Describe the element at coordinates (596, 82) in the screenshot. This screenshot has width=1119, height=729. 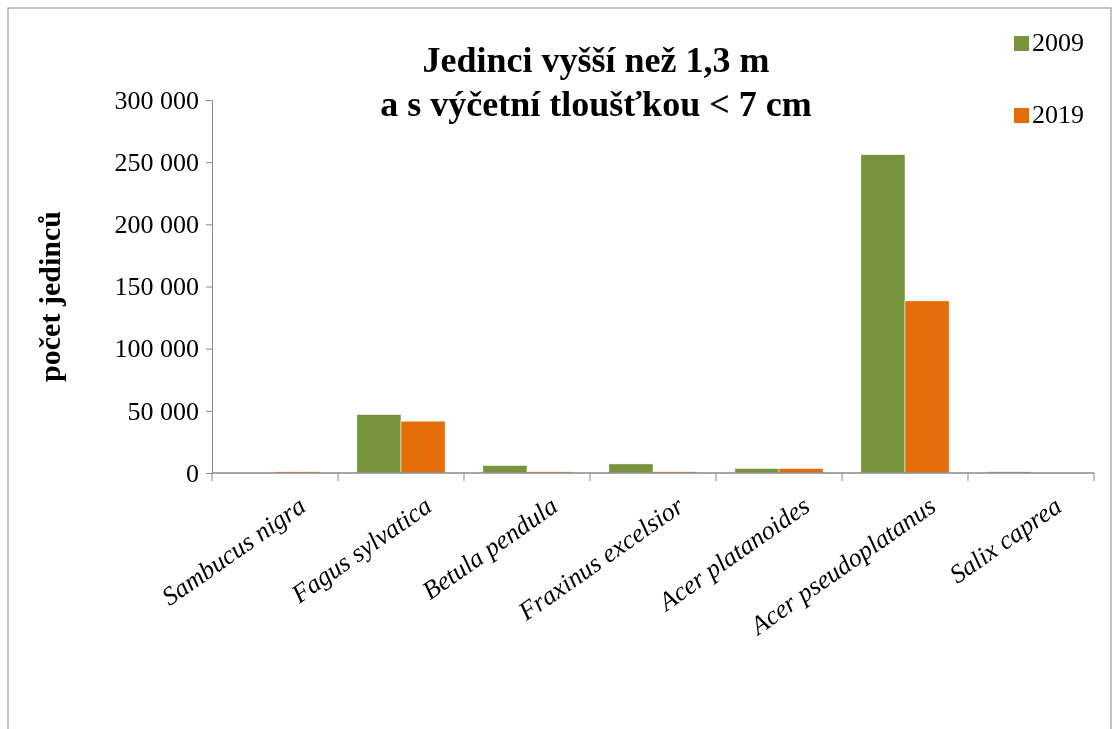
I see `chart-title: Jedinci vyšší než 1,3 m a s výčetní tloušťkou < 7 cm` at that location.